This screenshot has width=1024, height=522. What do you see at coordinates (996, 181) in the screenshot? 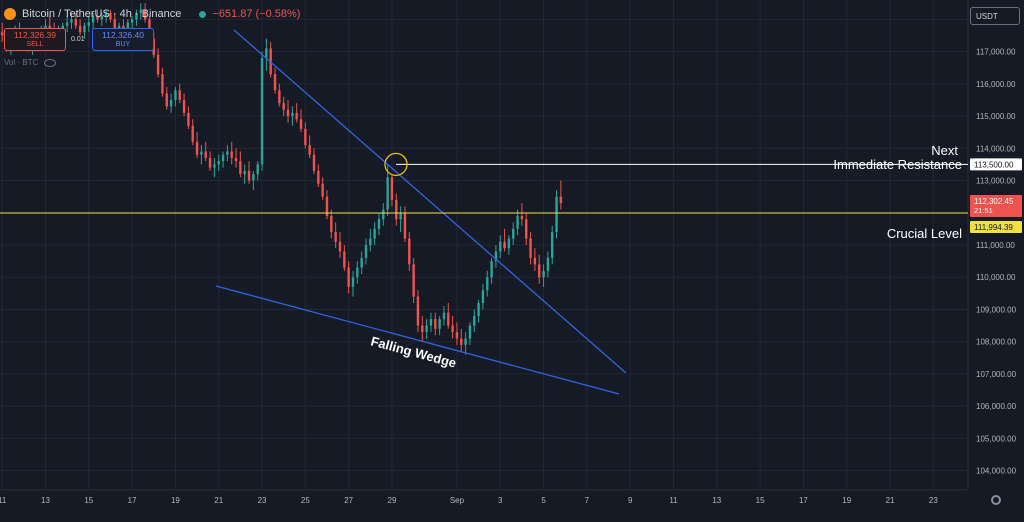
I see `price-tick-label: 113,000.00` at bounding box center [996, 181].